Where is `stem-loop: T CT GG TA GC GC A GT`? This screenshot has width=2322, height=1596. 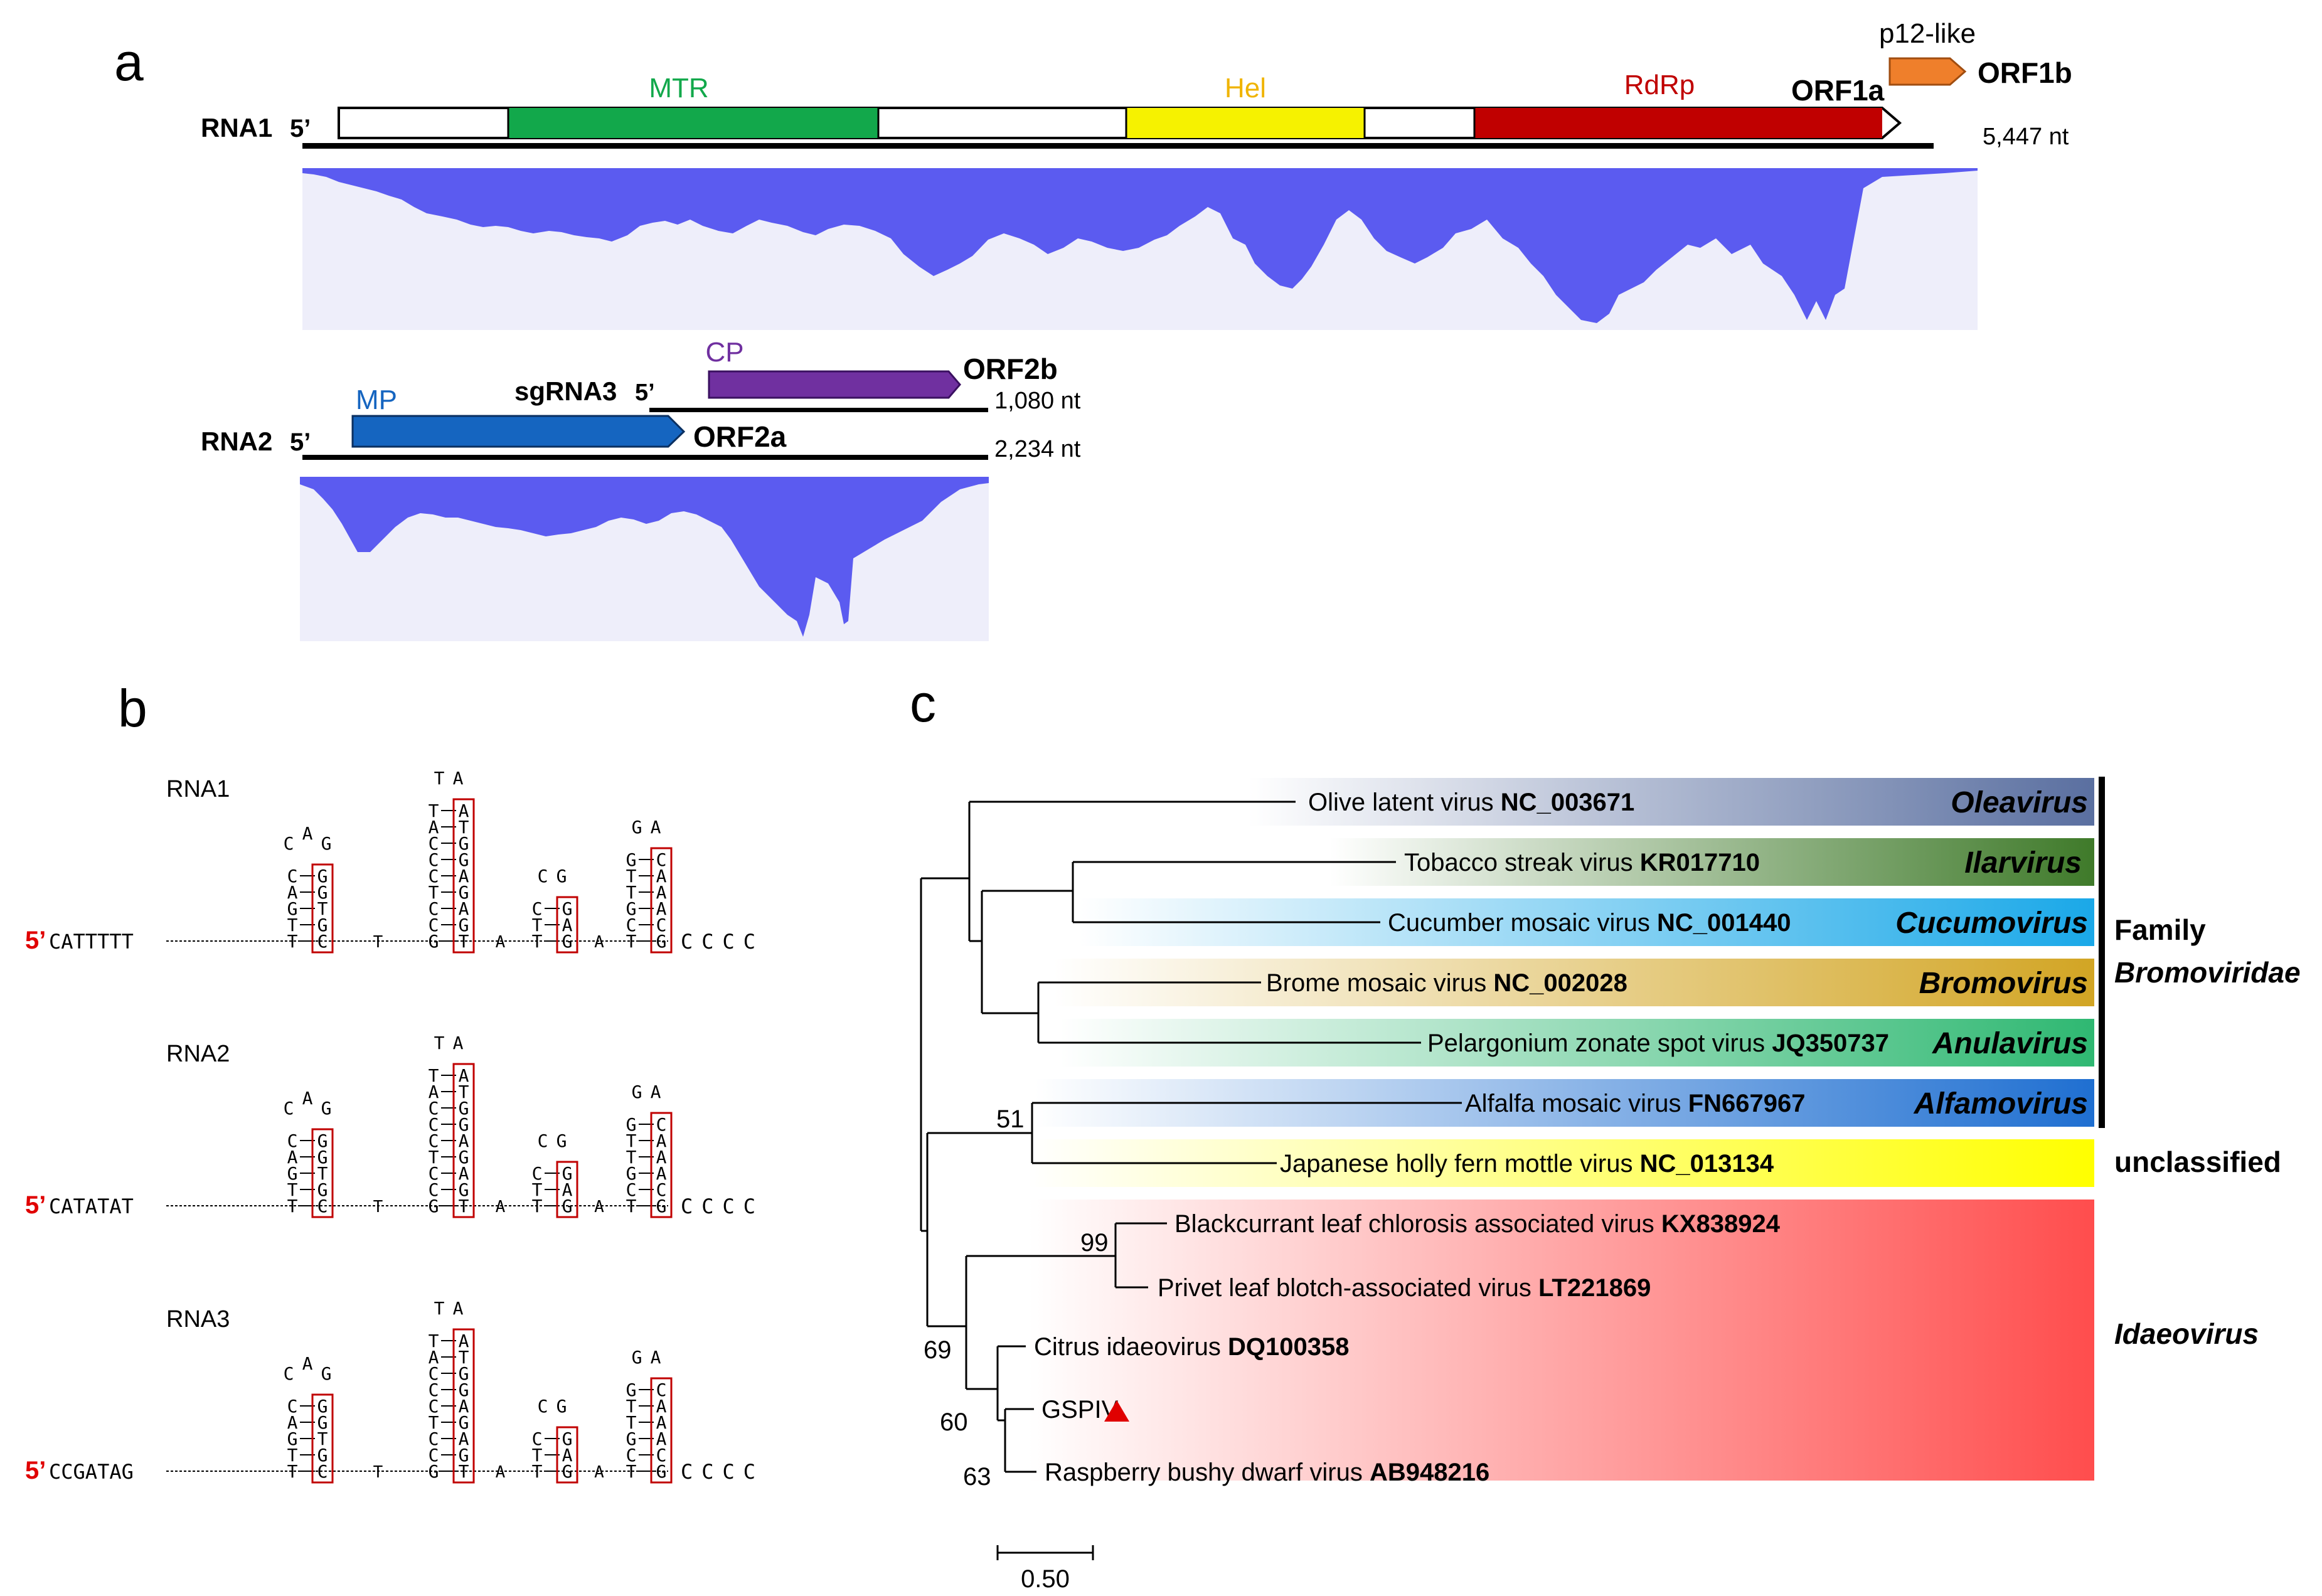 stem-loop: T CT GG TA GC GC A GT is located at coordinates (333, 1153).